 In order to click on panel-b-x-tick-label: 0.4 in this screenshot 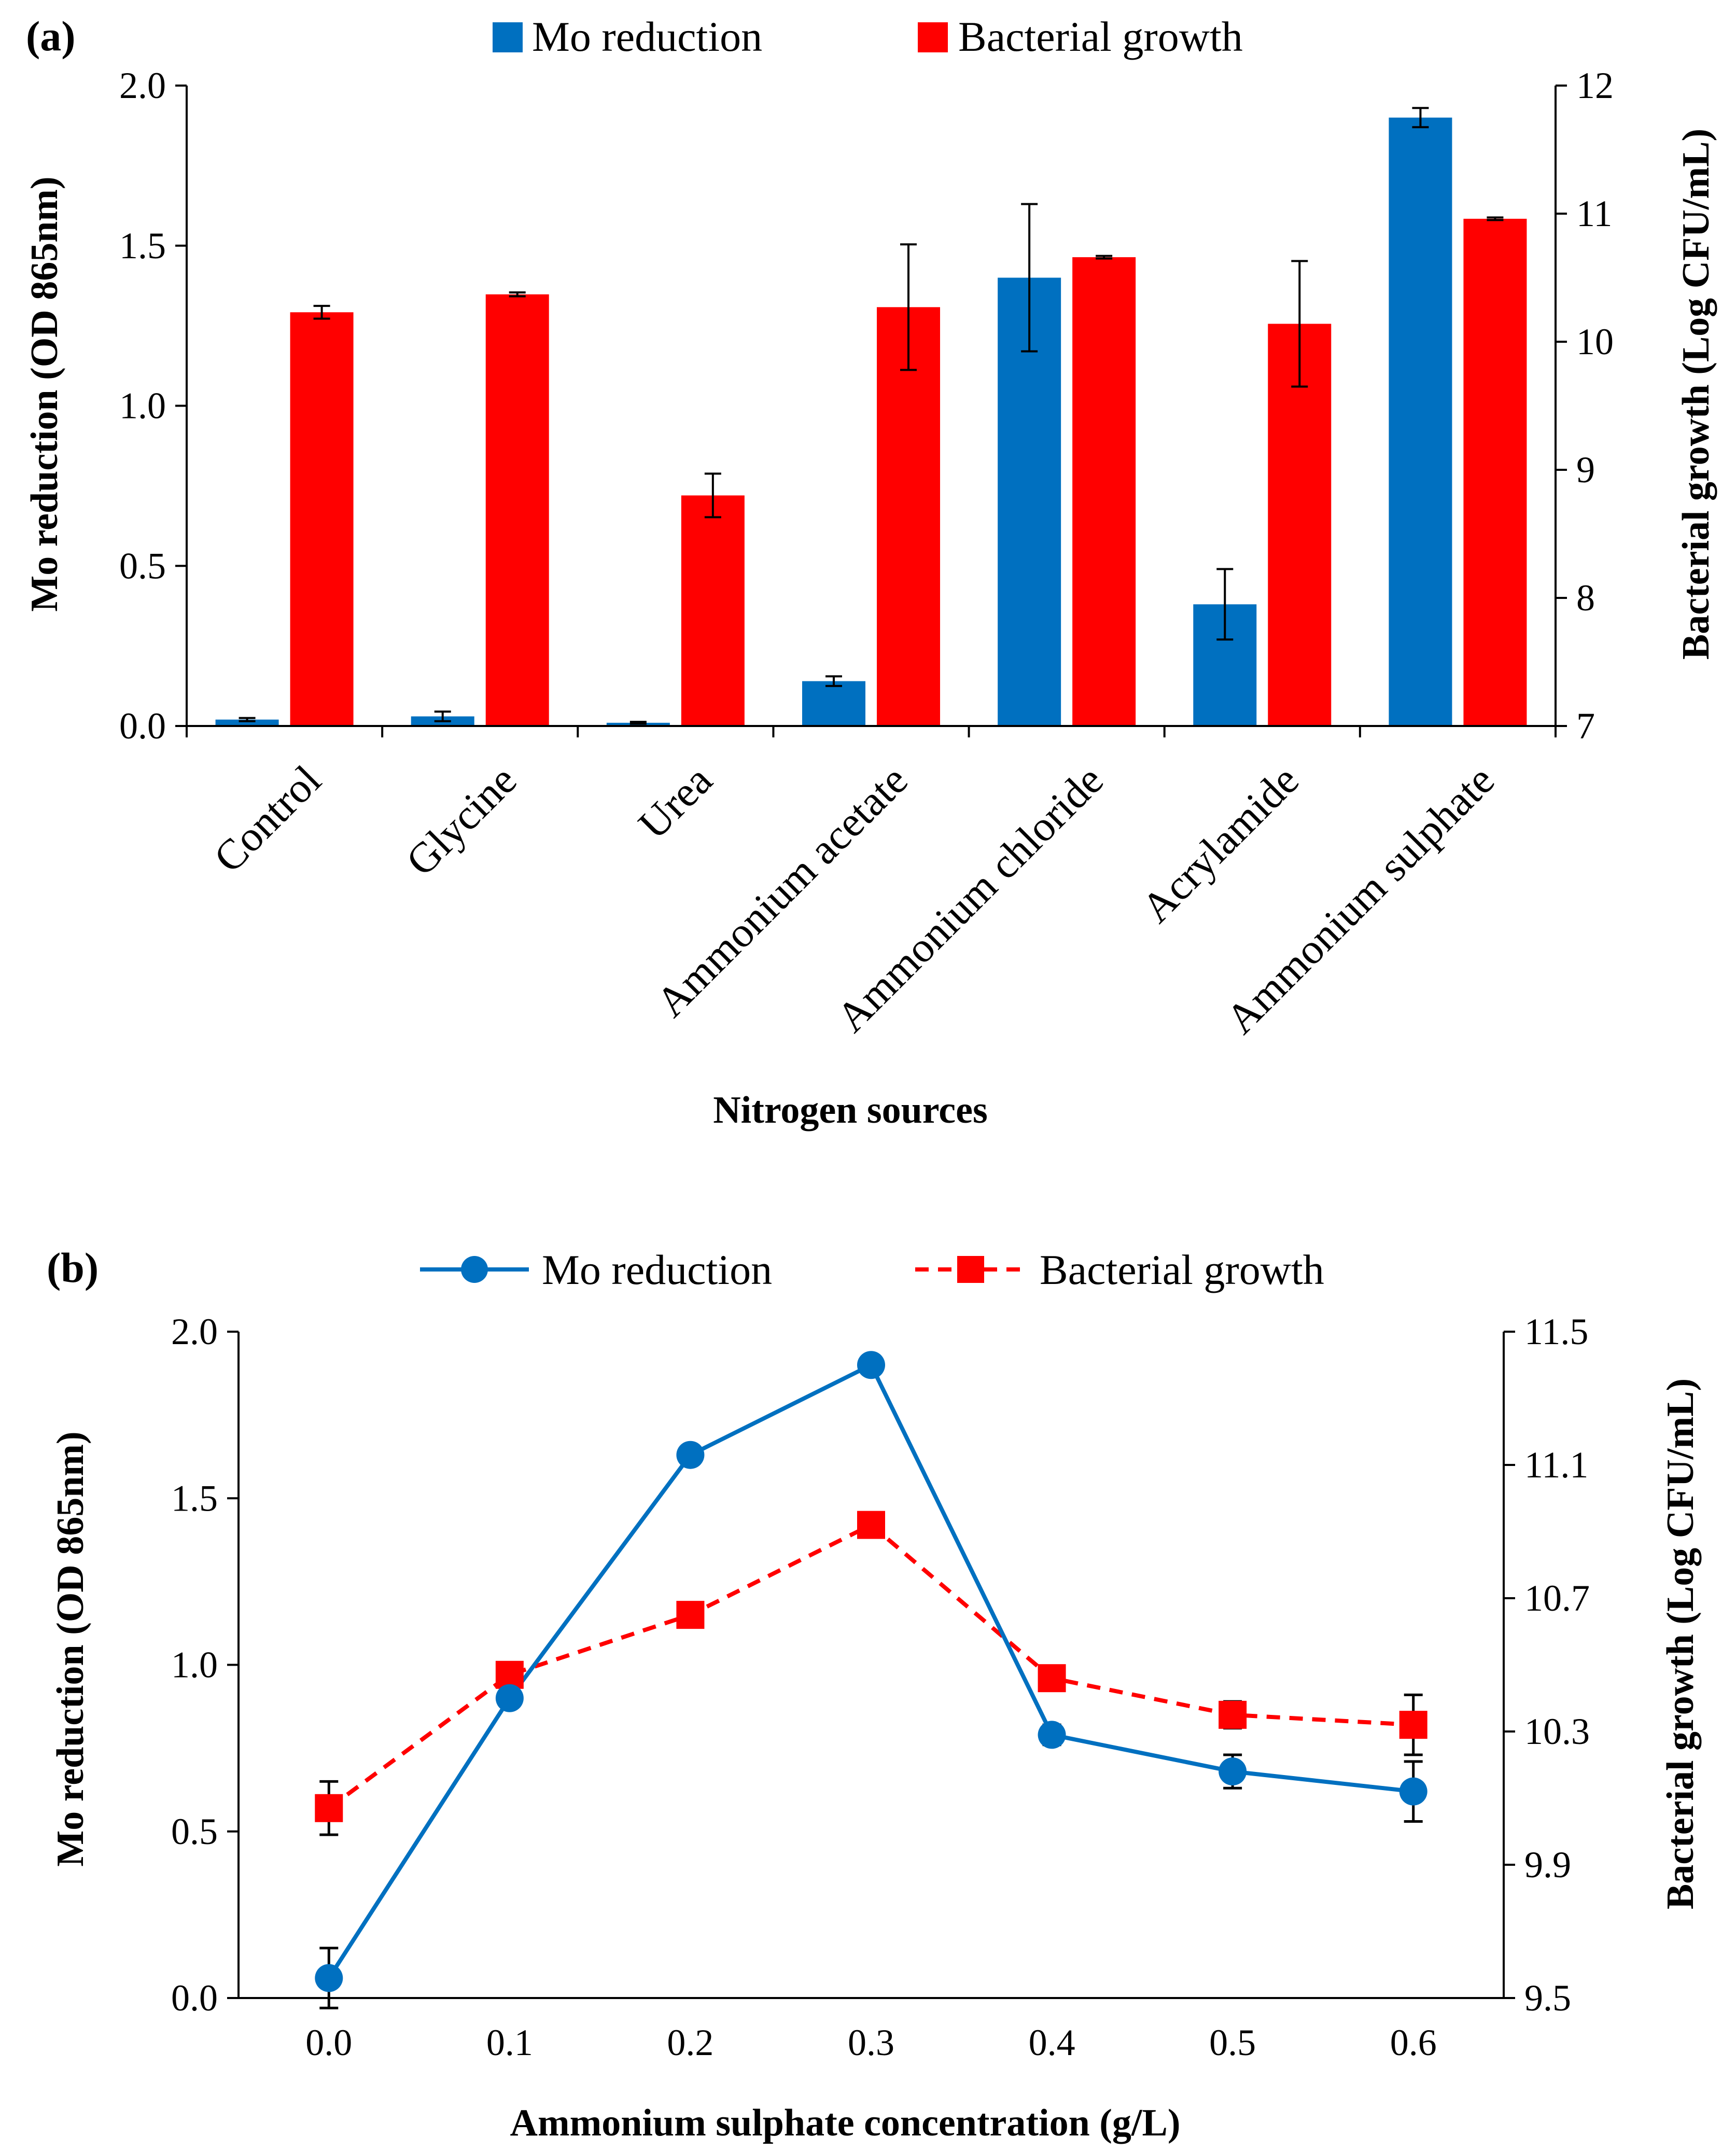, I will do `click(1052, 2043)`.